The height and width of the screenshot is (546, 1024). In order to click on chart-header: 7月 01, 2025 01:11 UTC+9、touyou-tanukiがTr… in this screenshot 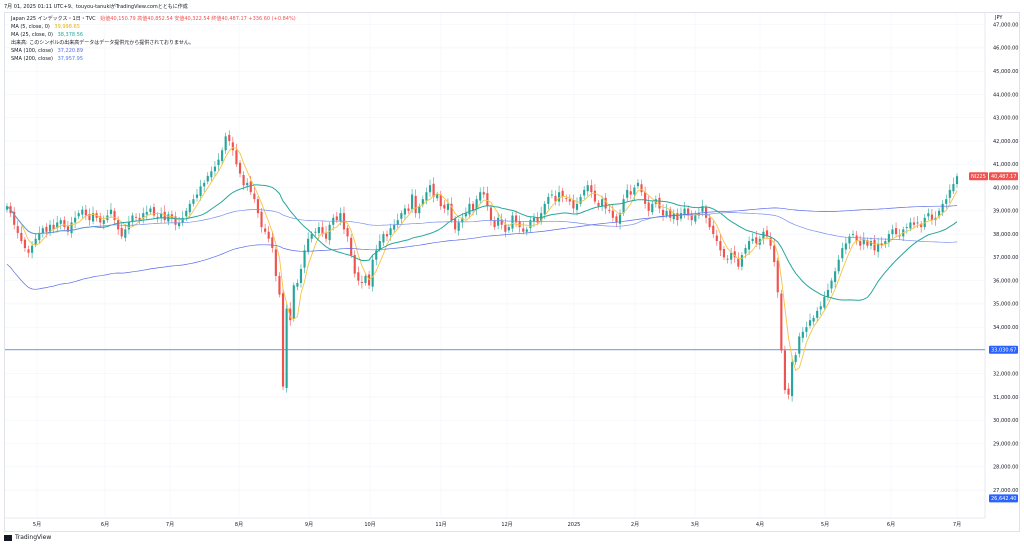, I will do `click(512, 6)`.